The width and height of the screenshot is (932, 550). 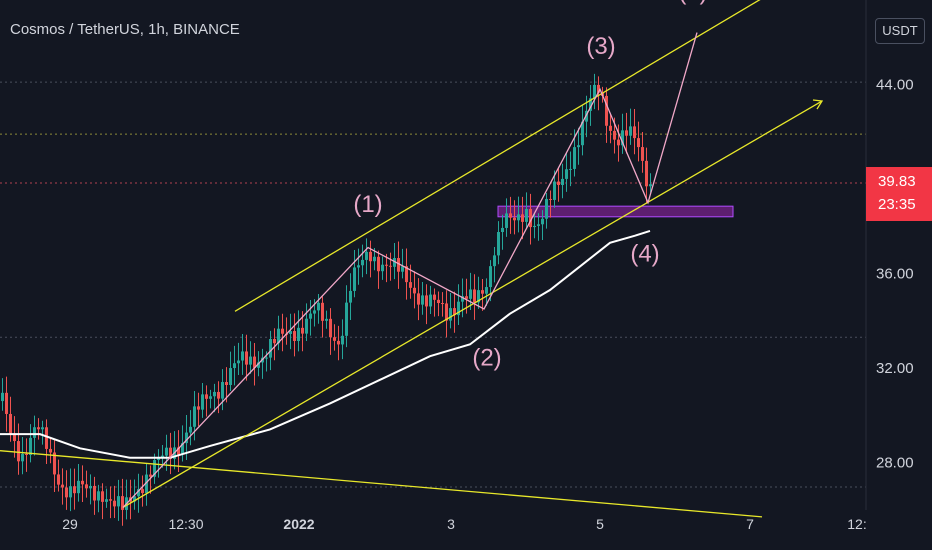 I want to click on bar-countdown: 23:35, so click(x=897, y=204).